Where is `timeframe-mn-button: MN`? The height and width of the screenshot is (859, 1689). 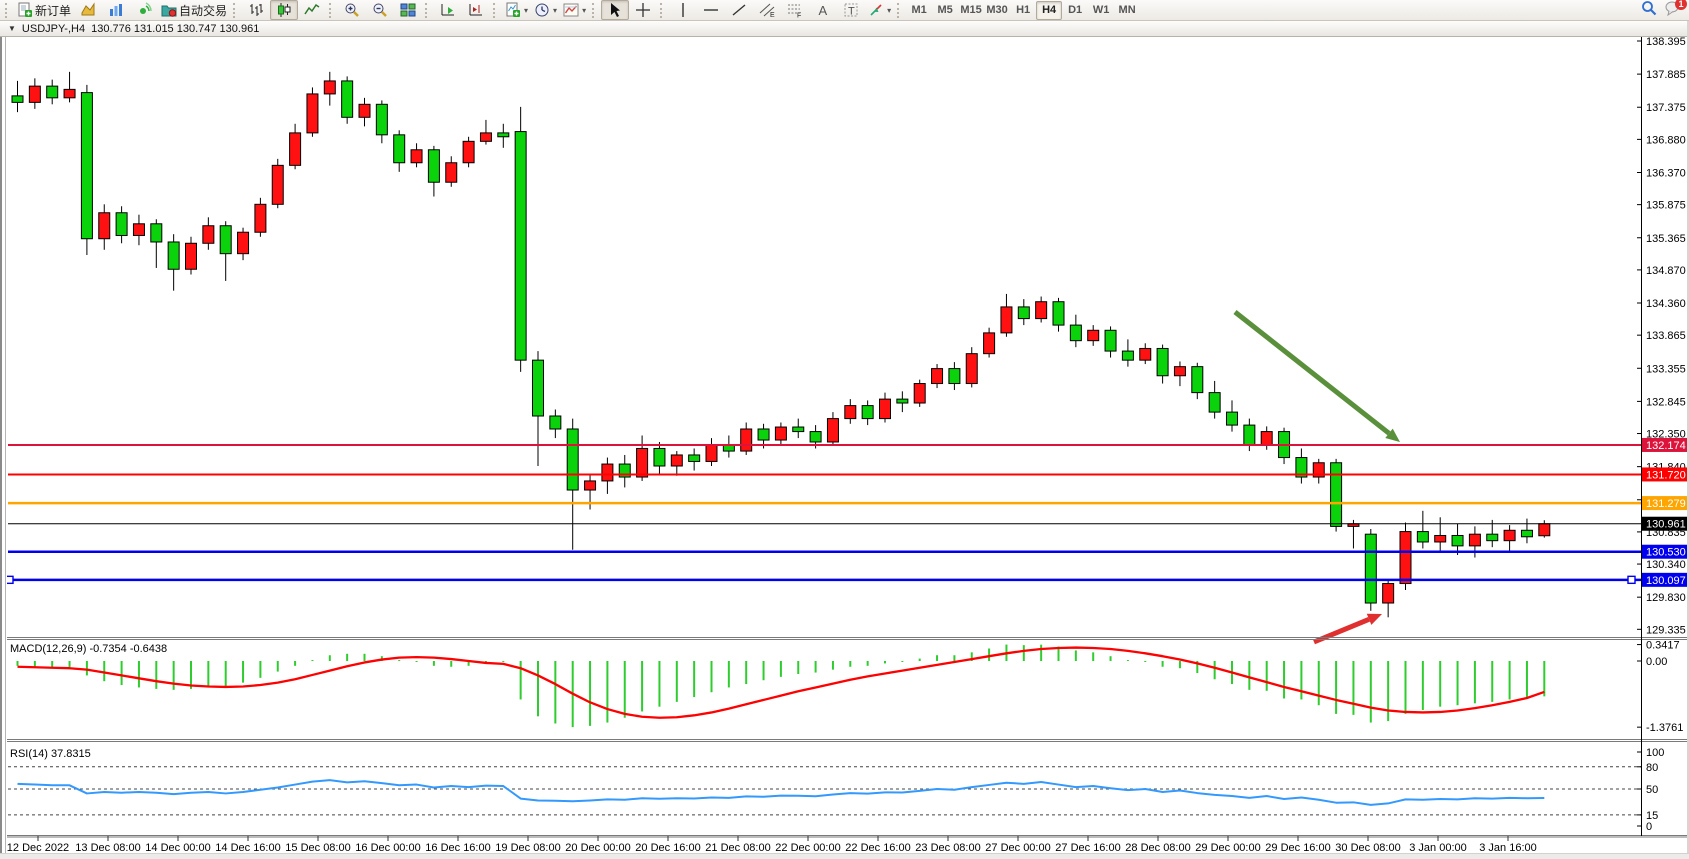
timeframe-mn-button: MN is located at coordinates (1127, 10).